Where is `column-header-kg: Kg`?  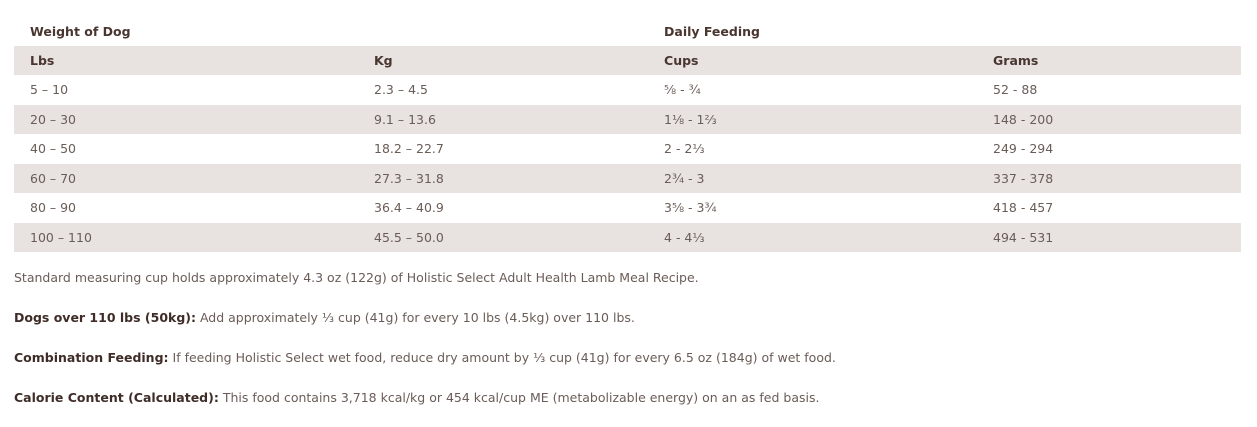 column-header-kg: Kg is located at coordinates (503, 60).